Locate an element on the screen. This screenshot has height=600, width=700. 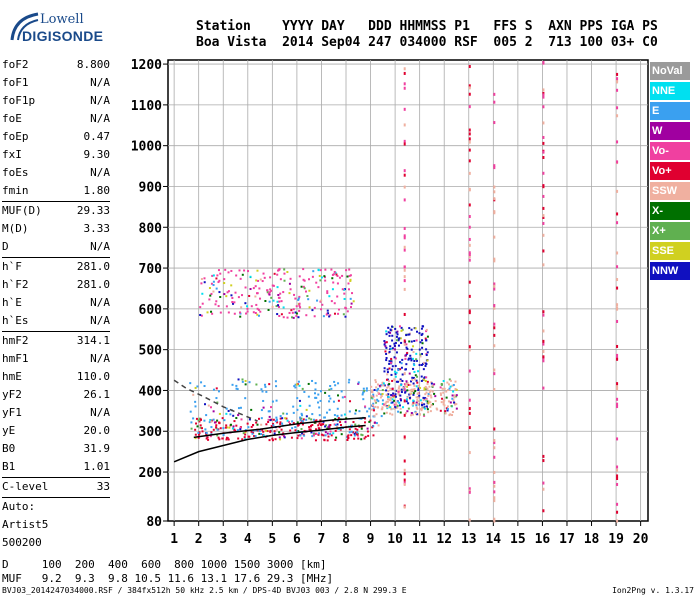
logo-text-digisonde: DIGISONDE is located at coordinates (63, 36).